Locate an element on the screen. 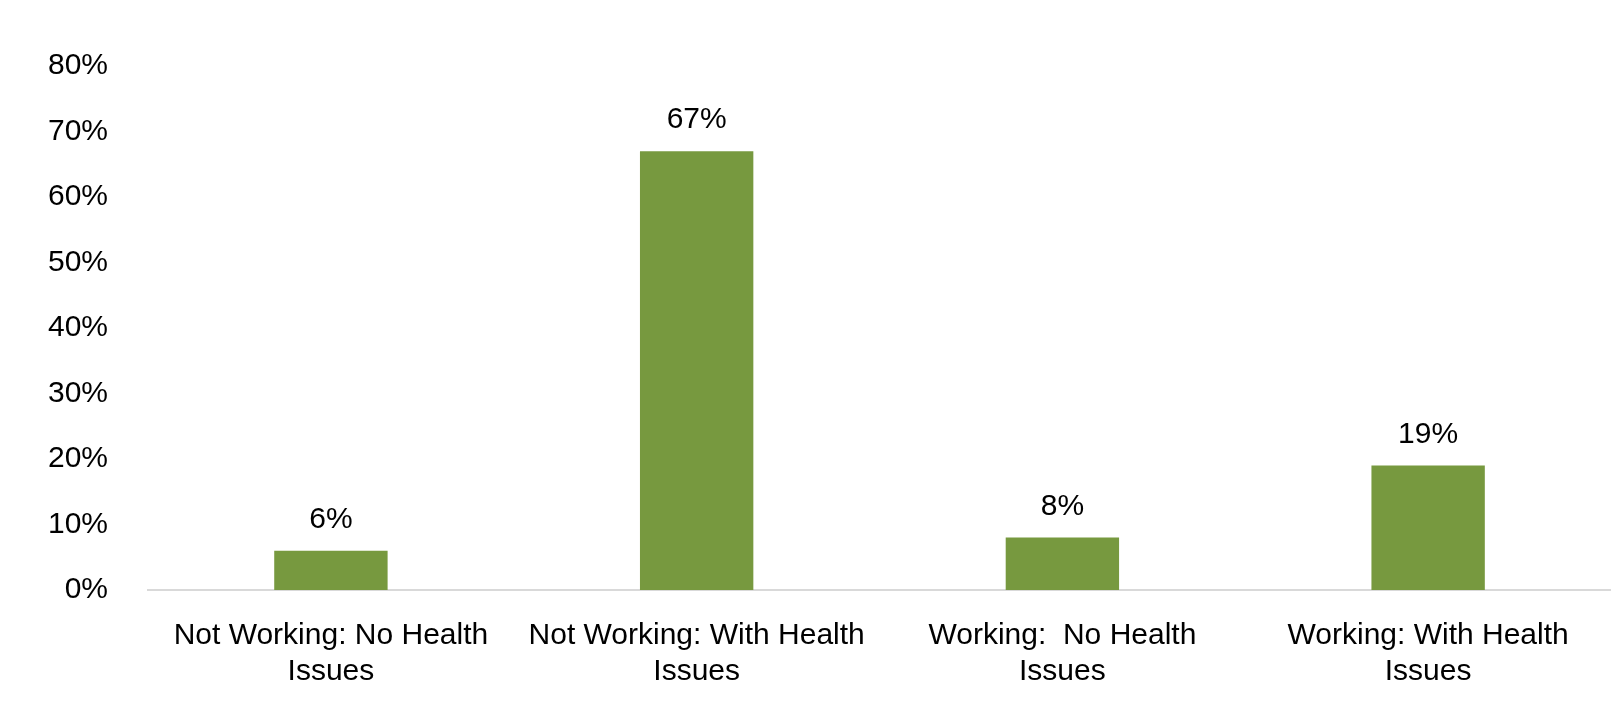 The height and width of the screenshot is (726, 1619). y-tick-label: 70% is located at coordinates (78, 129).